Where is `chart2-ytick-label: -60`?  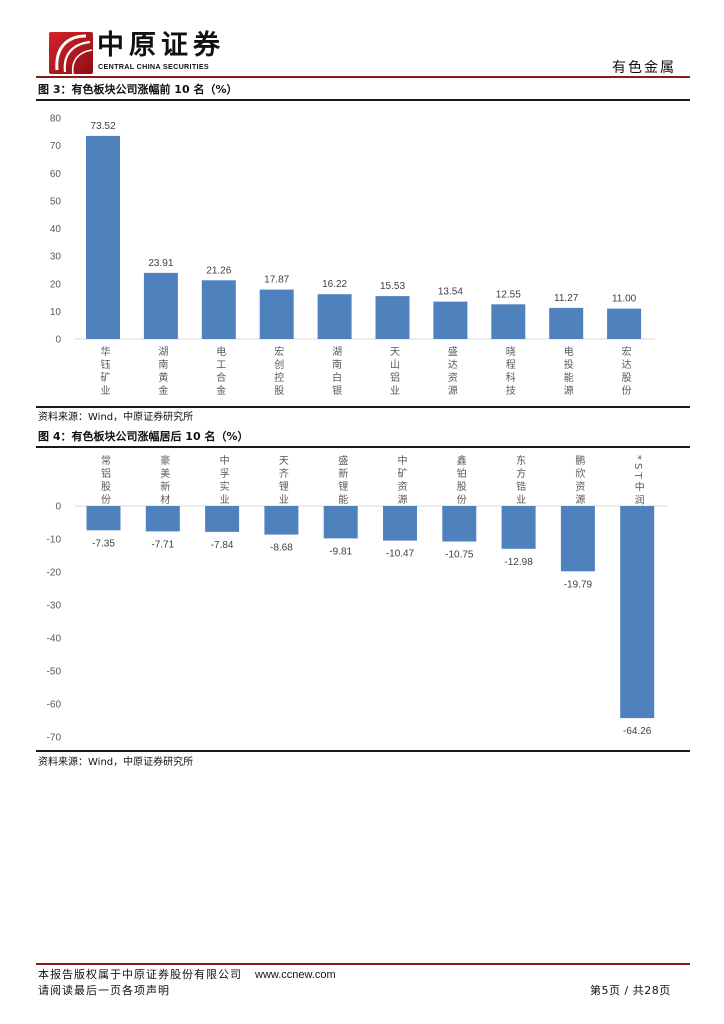
chart2-ytick-label: -60 is located at coordinates (54, 705).